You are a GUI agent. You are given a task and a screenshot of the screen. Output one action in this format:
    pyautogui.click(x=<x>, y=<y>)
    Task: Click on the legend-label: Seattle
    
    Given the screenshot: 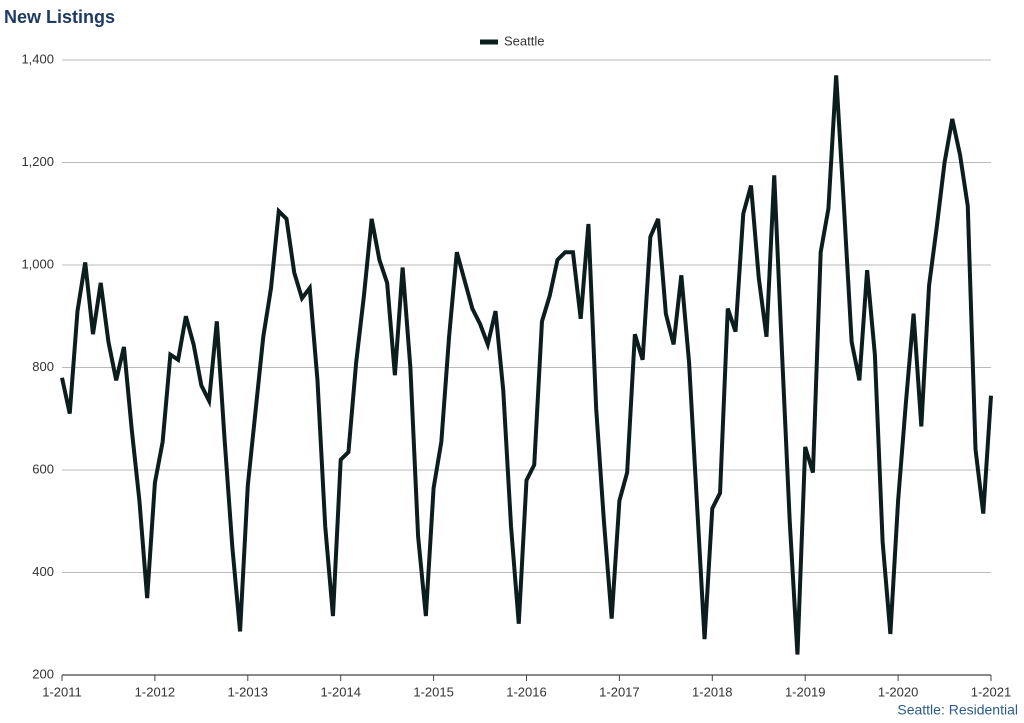 What is the action you would take?
    pyautogui.click(x=524, y=40)
    